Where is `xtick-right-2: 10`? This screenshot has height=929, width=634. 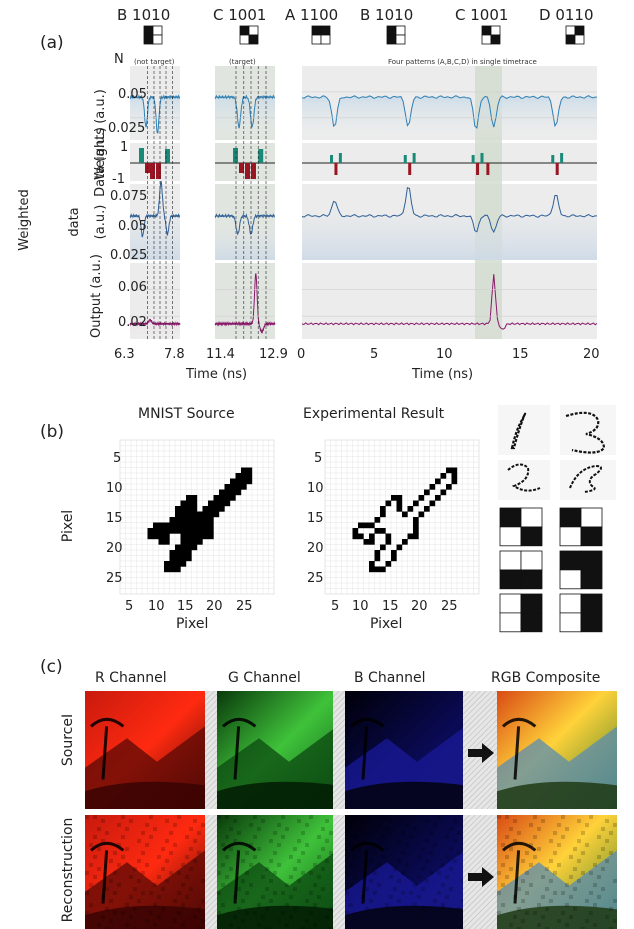
xtick-right-2: 10 is located at coordinates (444, 354).